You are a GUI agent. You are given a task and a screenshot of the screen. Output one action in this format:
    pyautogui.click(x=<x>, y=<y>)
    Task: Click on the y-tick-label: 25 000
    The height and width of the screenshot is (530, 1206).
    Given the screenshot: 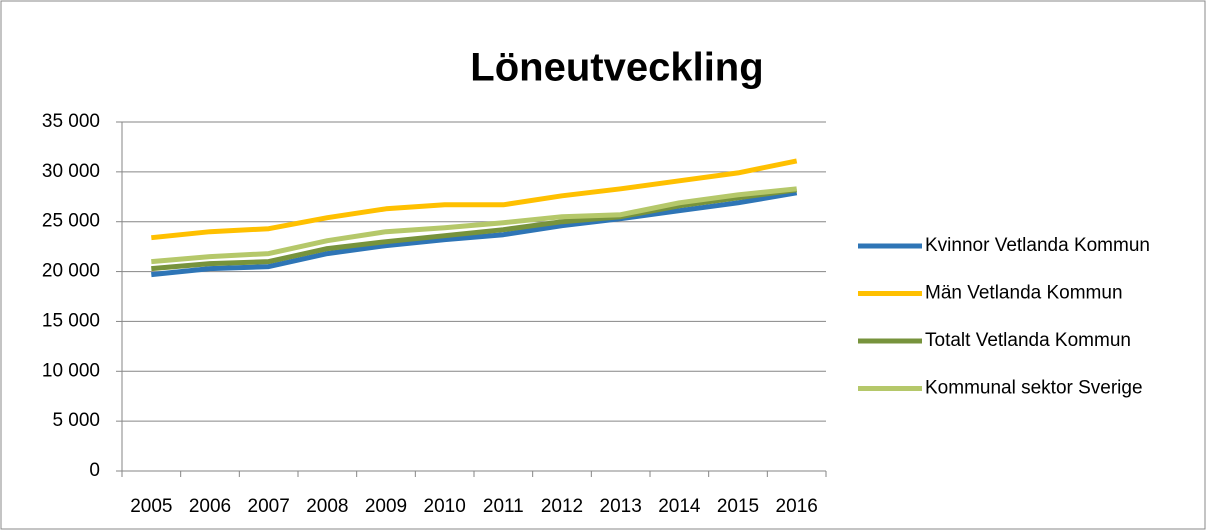 What is the action you would take?
    pyautogui.click(x=71, y=221)
    